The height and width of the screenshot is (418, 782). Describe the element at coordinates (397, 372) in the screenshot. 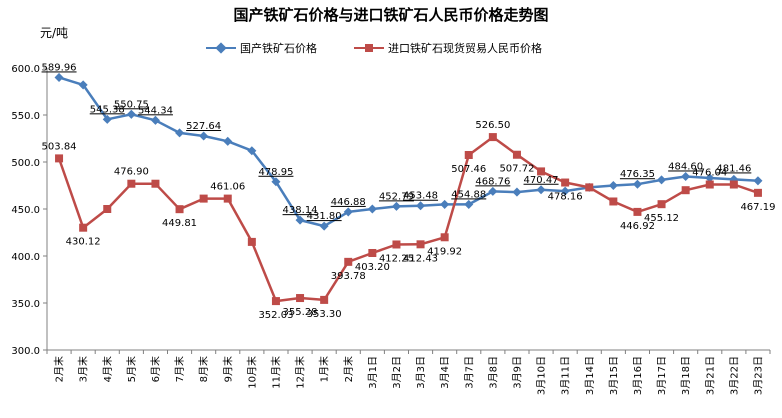

I see `x-tick-label: 3月2日` at that location.